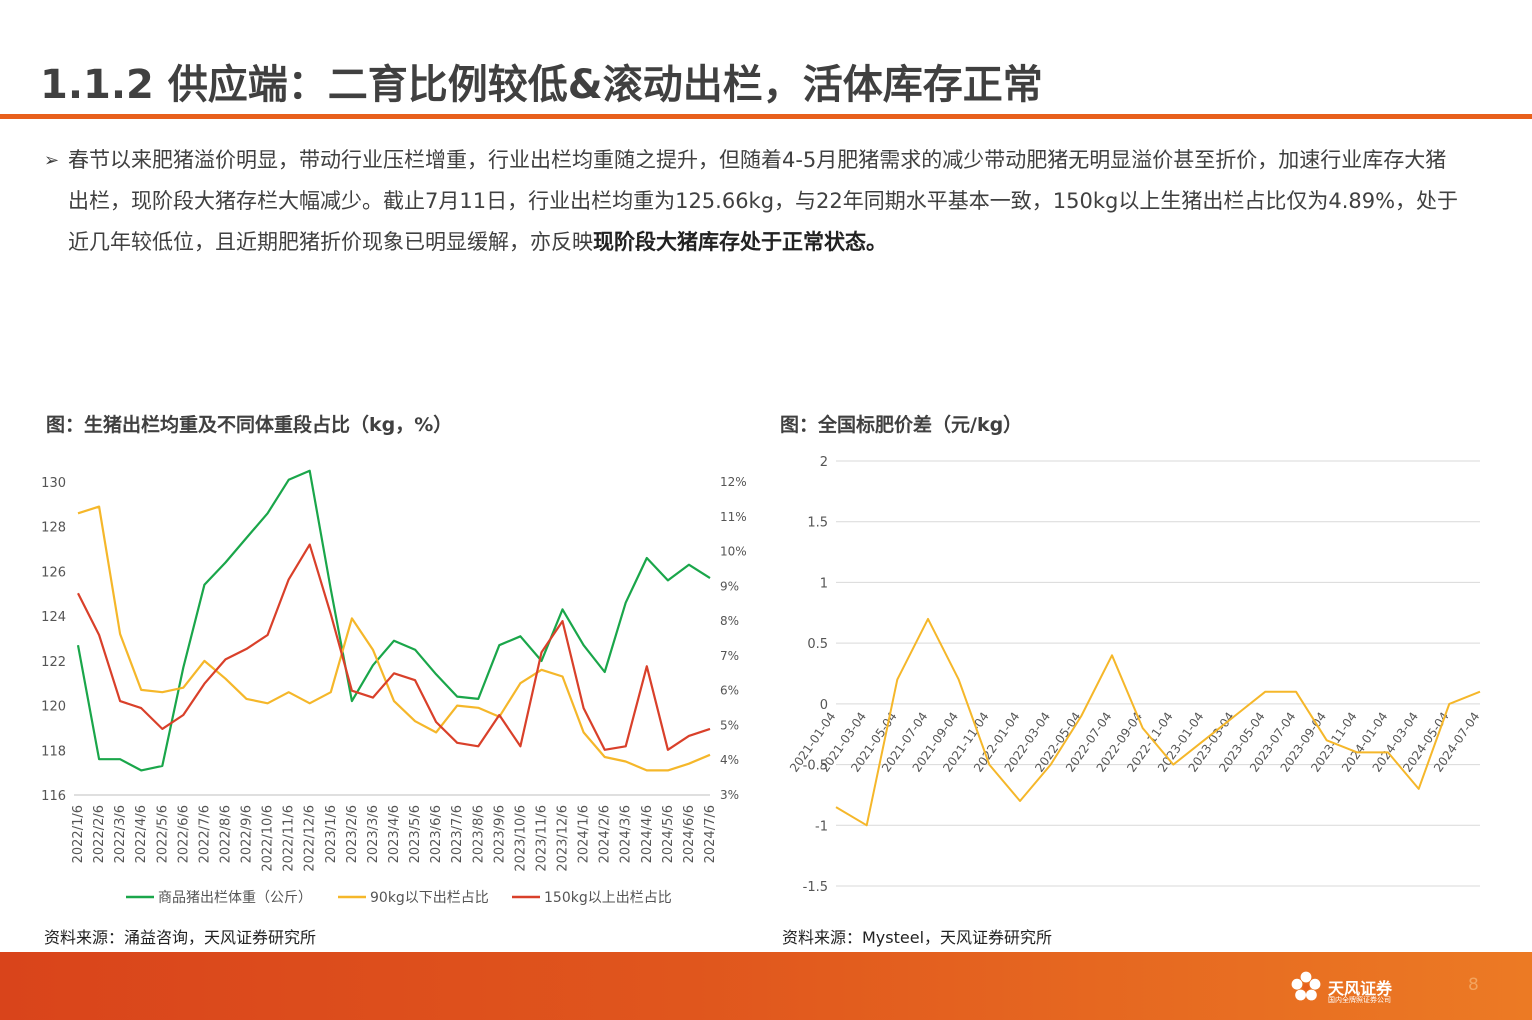  Describe the element at coordinates (729, 586) in the screenshot. I see `right-axis-tick-label: 9%` at that location.